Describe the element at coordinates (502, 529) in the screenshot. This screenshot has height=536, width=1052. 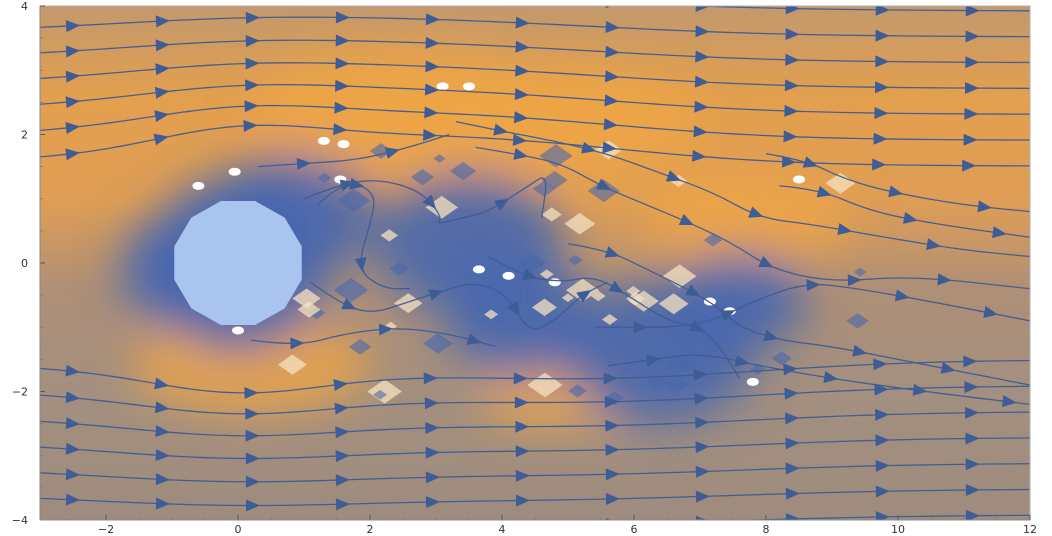
I see `x-tick-label: 4` at that location.